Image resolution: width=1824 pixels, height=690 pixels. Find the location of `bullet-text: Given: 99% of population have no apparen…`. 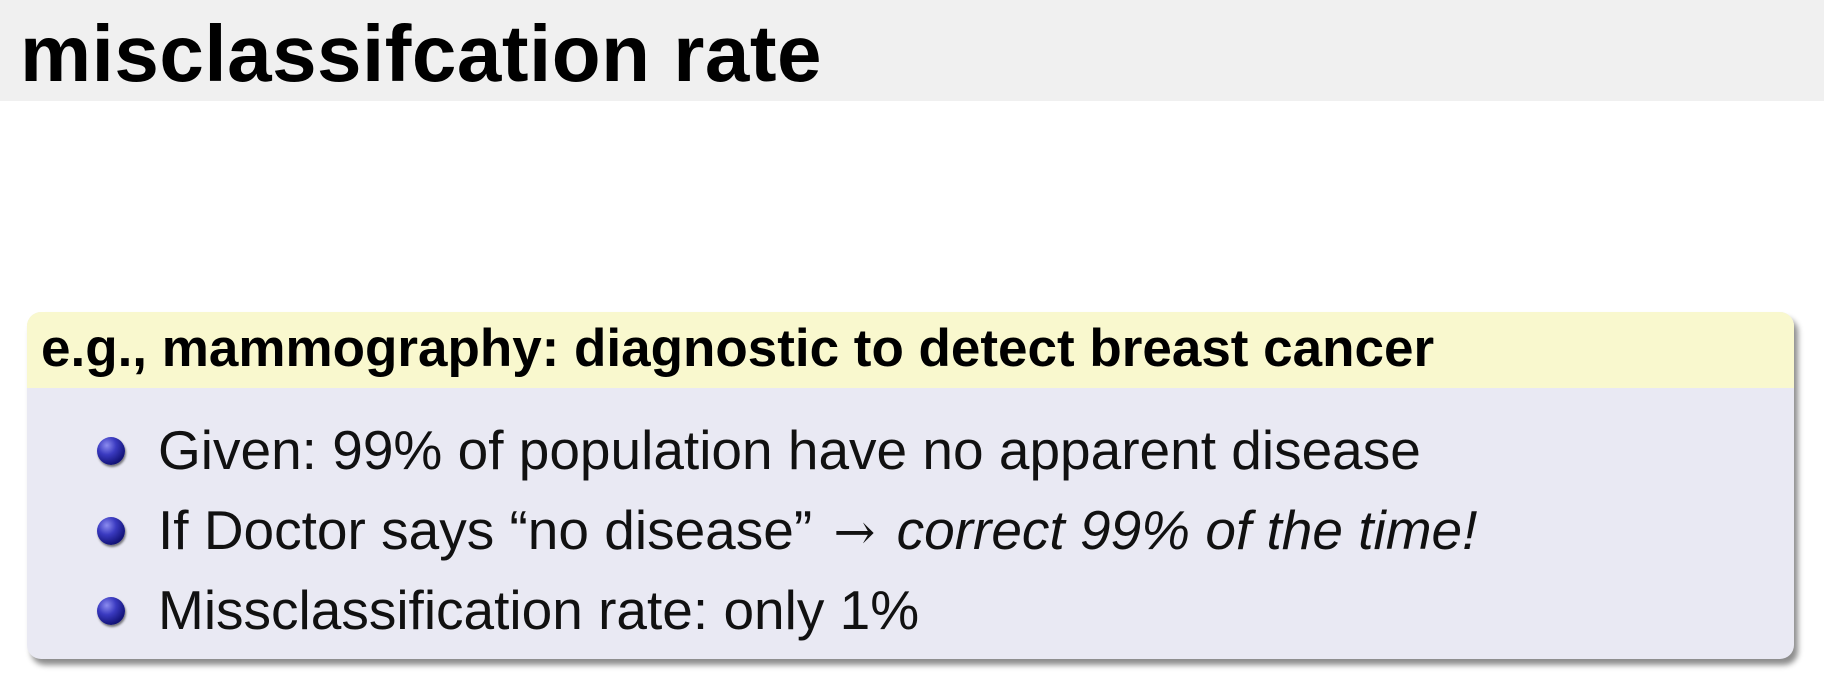

bullet-text: Given: 99% of population have no apparen… is located at coordinates (789, 450).